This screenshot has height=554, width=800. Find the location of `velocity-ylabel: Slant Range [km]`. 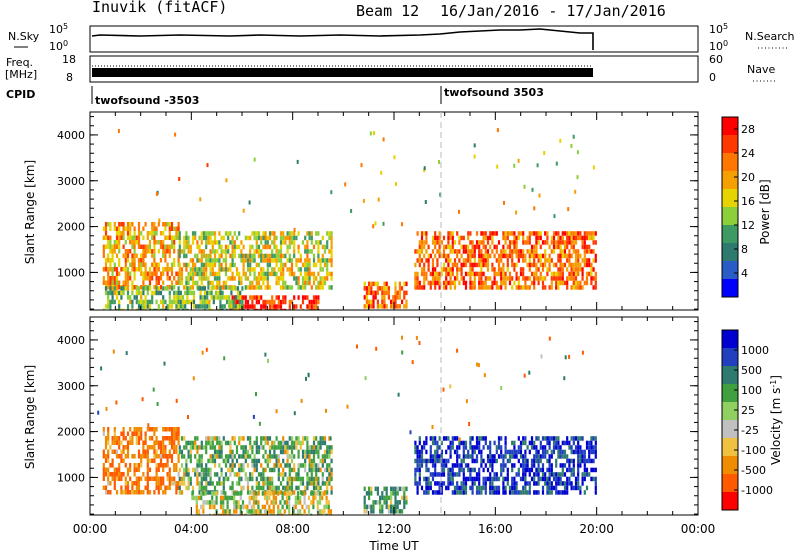

velocity-ylabel: Slant Range [km] is located at coordinates (30, 417).